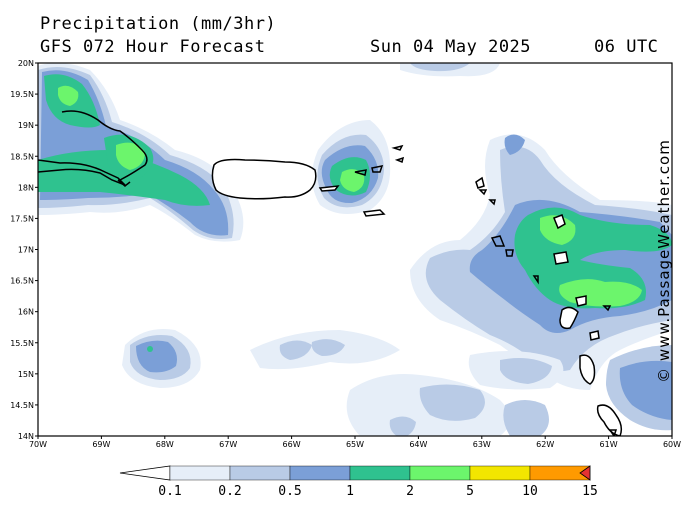  I want to click on colorbar-label: 2, so click(410, 491).